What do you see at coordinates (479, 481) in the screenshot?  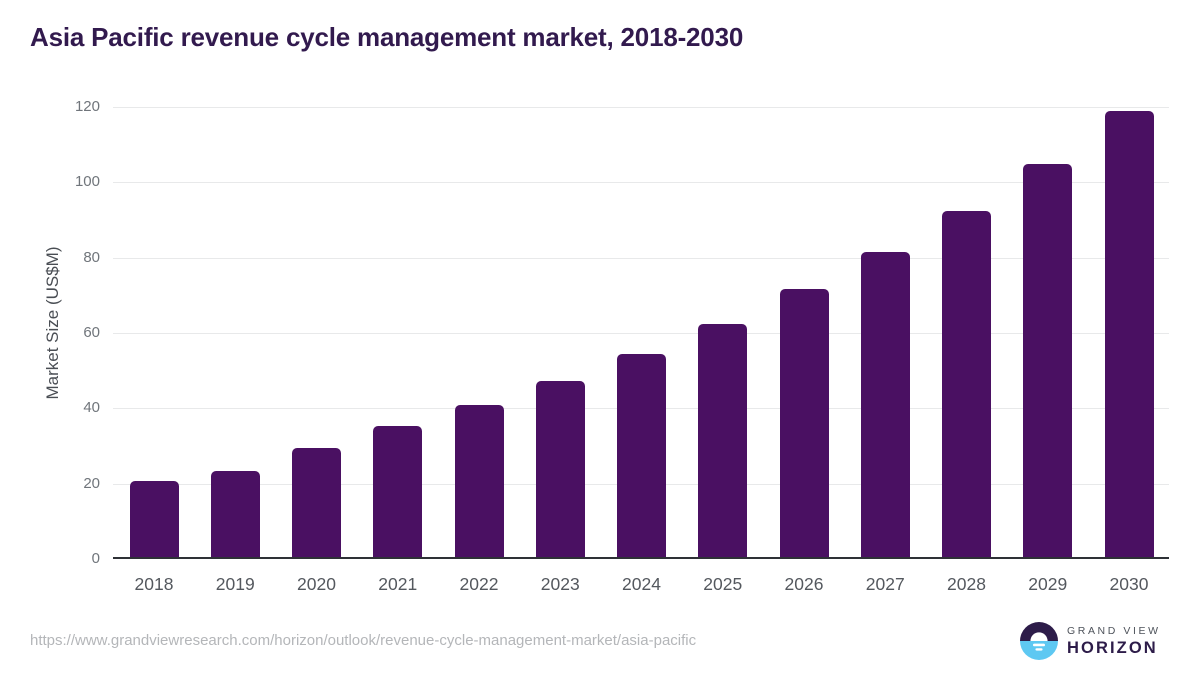 I see `bar-2022` at bounding box center [479, 481].